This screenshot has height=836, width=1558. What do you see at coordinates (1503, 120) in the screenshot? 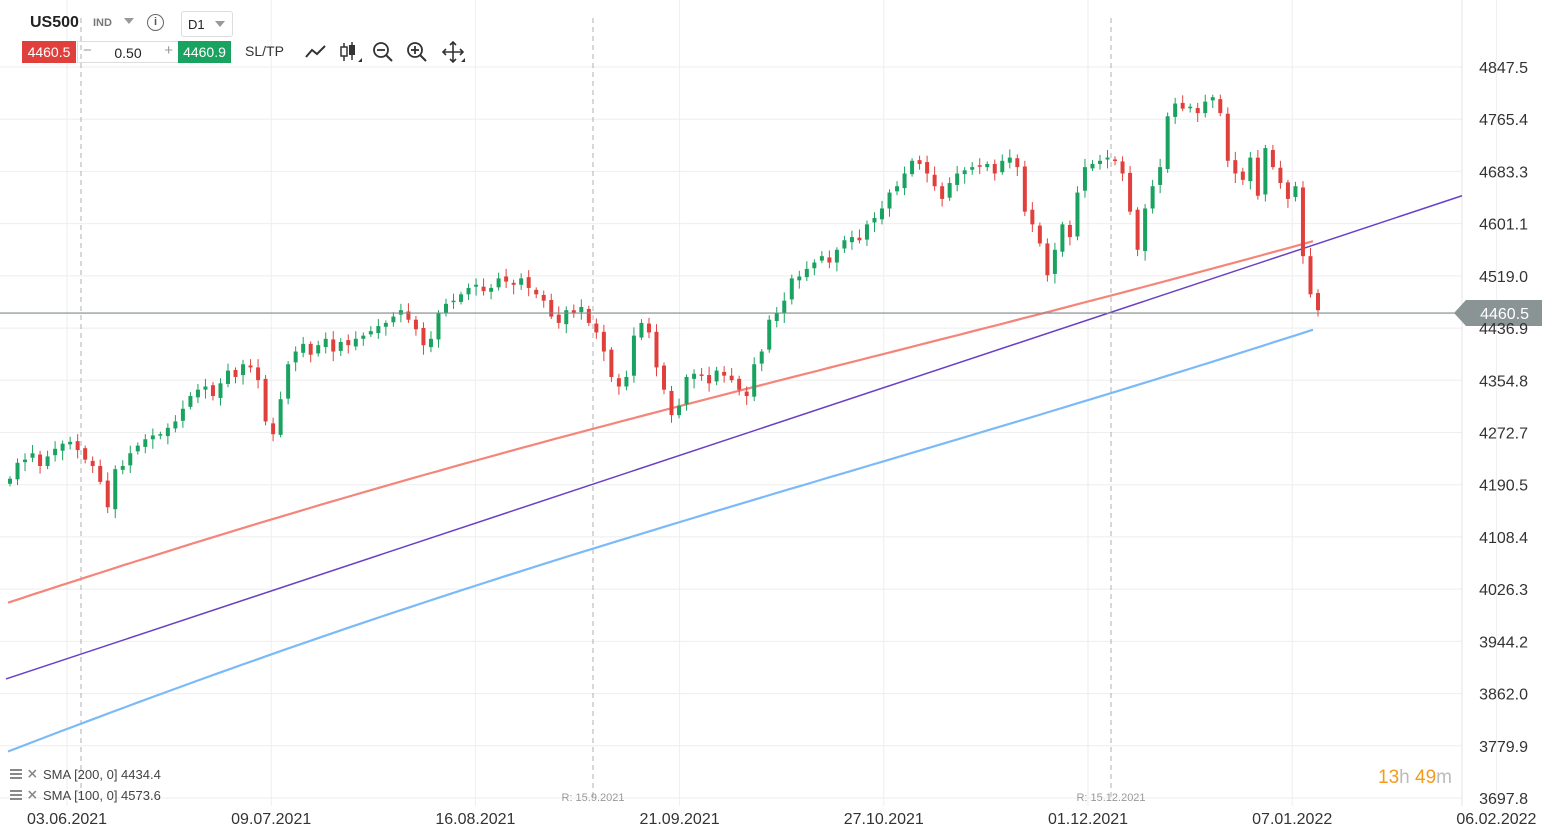
I see `y-tick-label: 4765.4` at bounding box center [1503, 120].